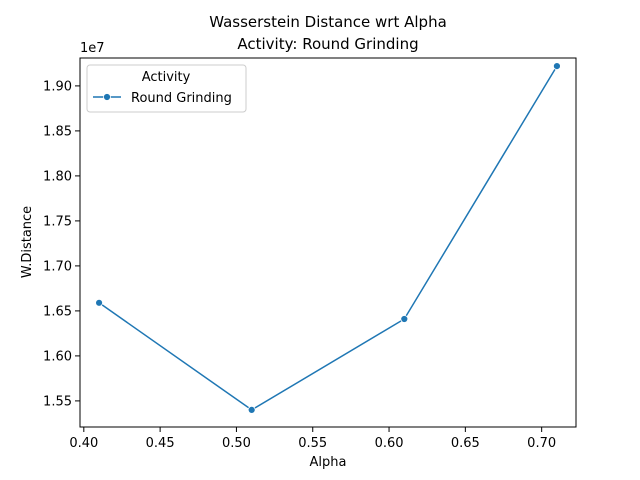 The image size is (640, 480). I want to click on legend-box, so click(166, 88).